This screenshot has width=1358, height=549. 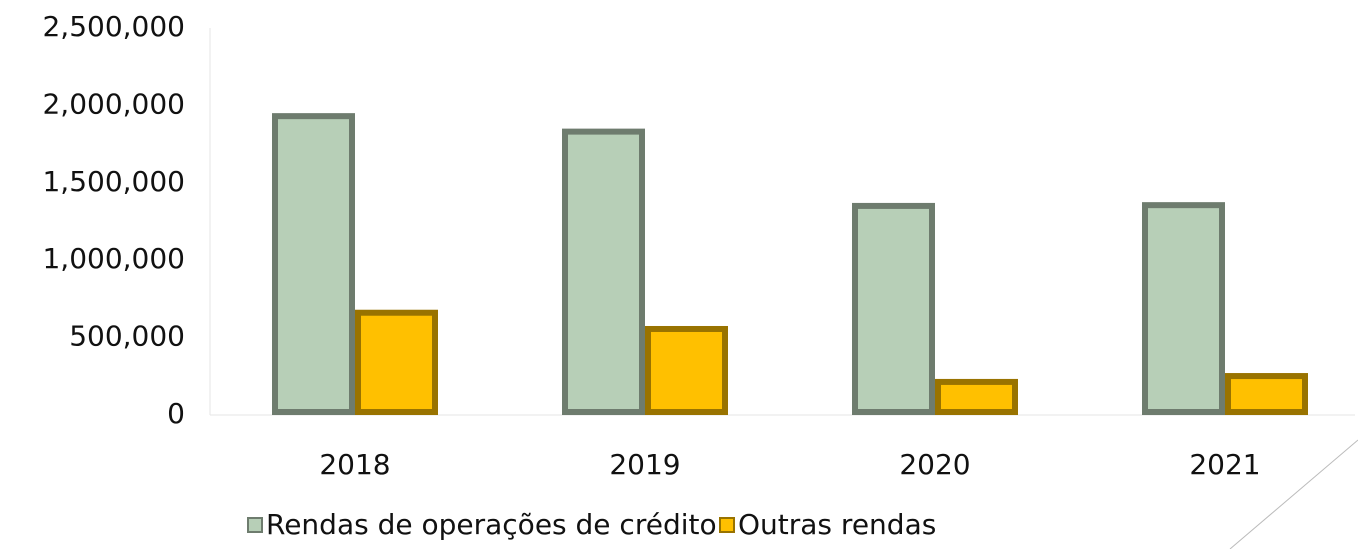 What do you see at coordinates (113, 181) in the screenshot?
I see `y-tick-label: 1,500,000` at bounding box center [113, 181].